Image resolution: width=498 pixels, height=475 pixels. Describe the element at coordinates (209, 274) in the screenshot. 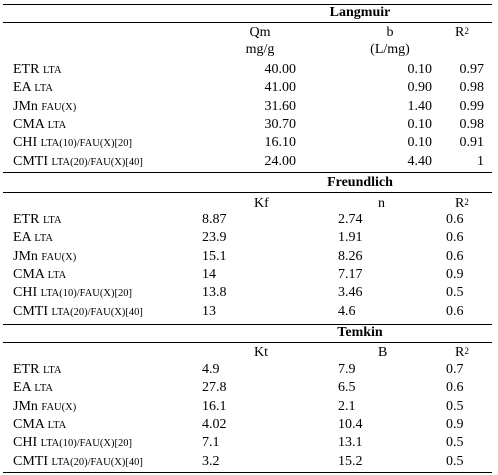

I see `kf-value: 14` at that location.